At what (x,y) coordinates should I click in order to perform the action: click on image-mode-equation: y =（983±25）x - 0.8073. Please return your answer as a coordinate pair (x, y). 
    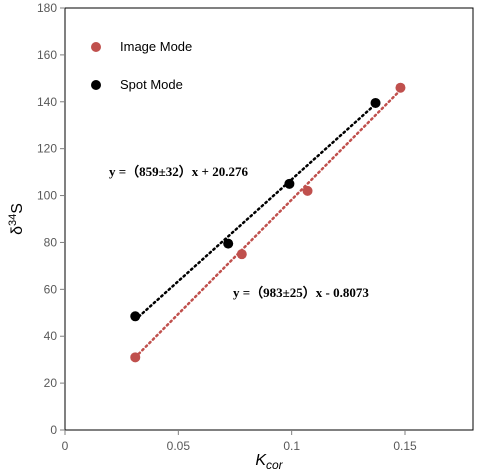
    Looking at the image, I should click on (301, 292).